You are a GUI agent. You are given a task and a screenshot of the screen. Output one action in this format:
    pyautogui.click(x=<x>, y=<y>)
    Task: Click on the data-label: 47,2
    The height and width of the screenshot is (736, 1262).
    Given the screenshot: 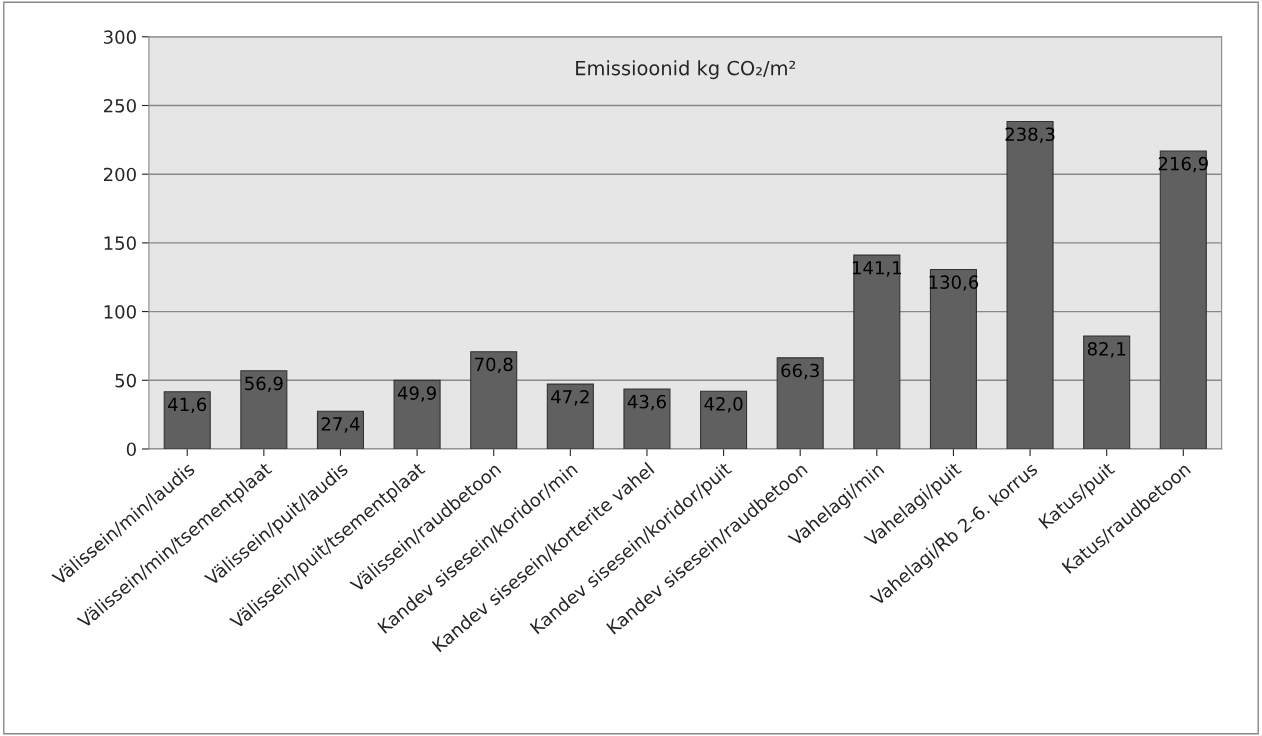 What is the action you would take?
    pyautogui.click(x=570, y=397)
    